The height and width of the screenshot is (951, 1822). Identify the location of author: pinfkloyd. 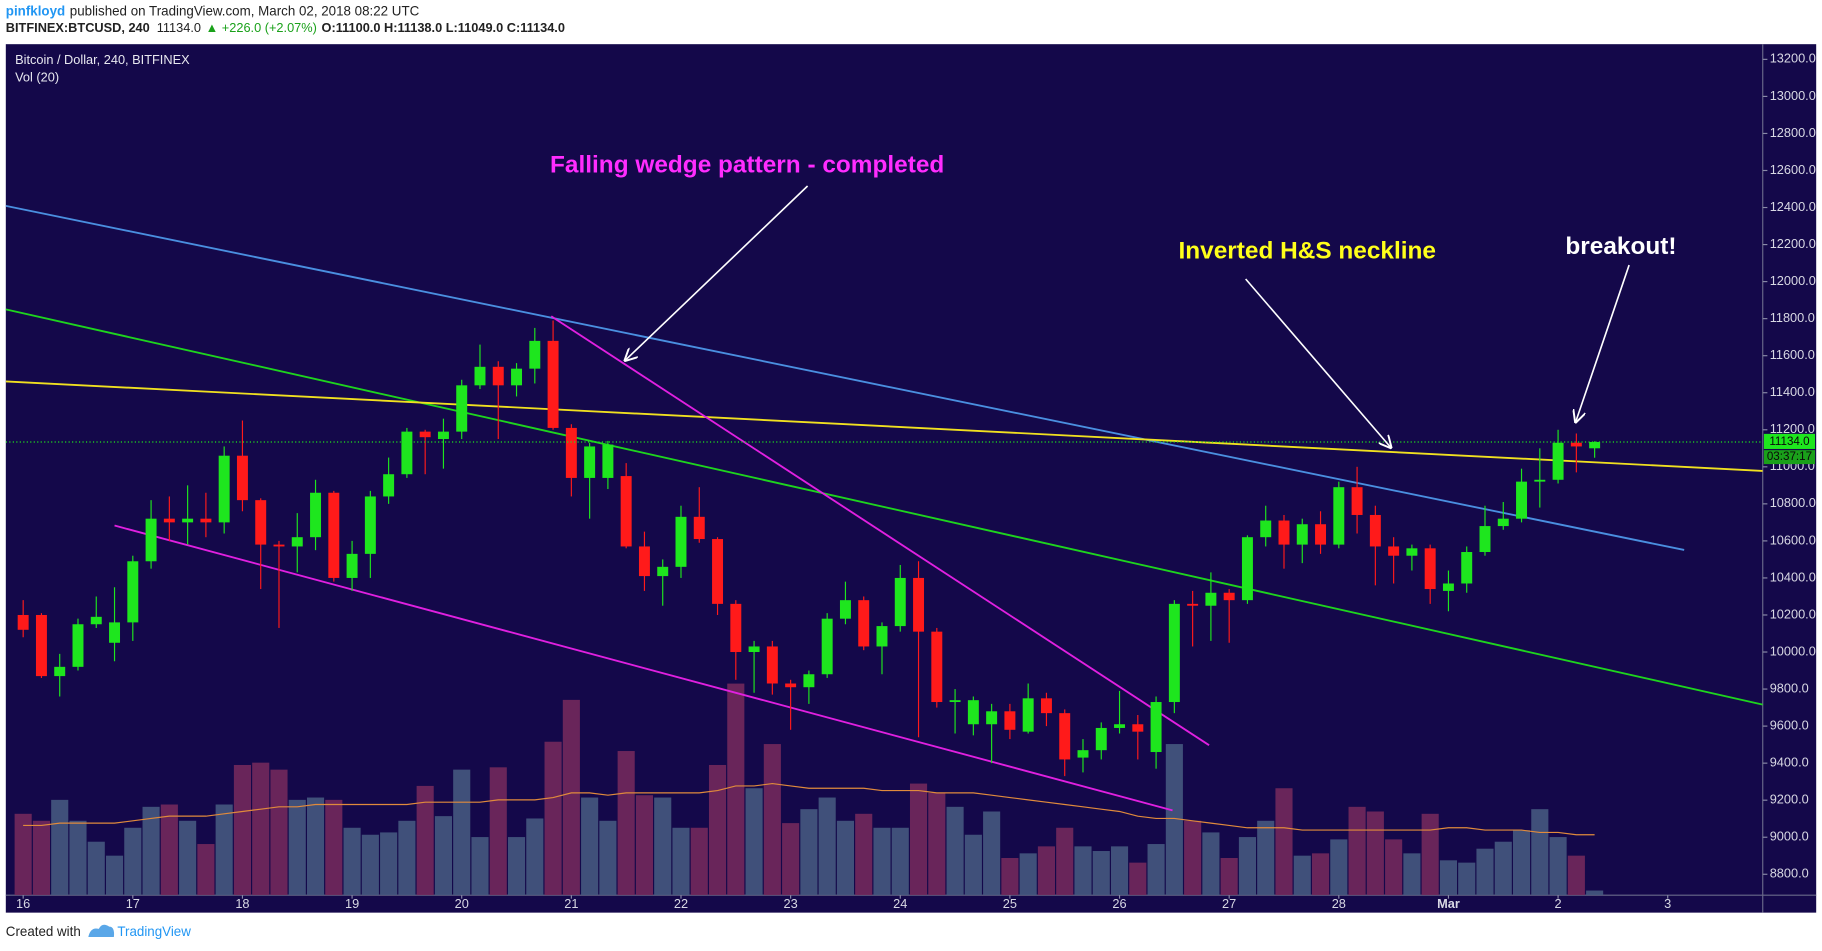
(35, 10).